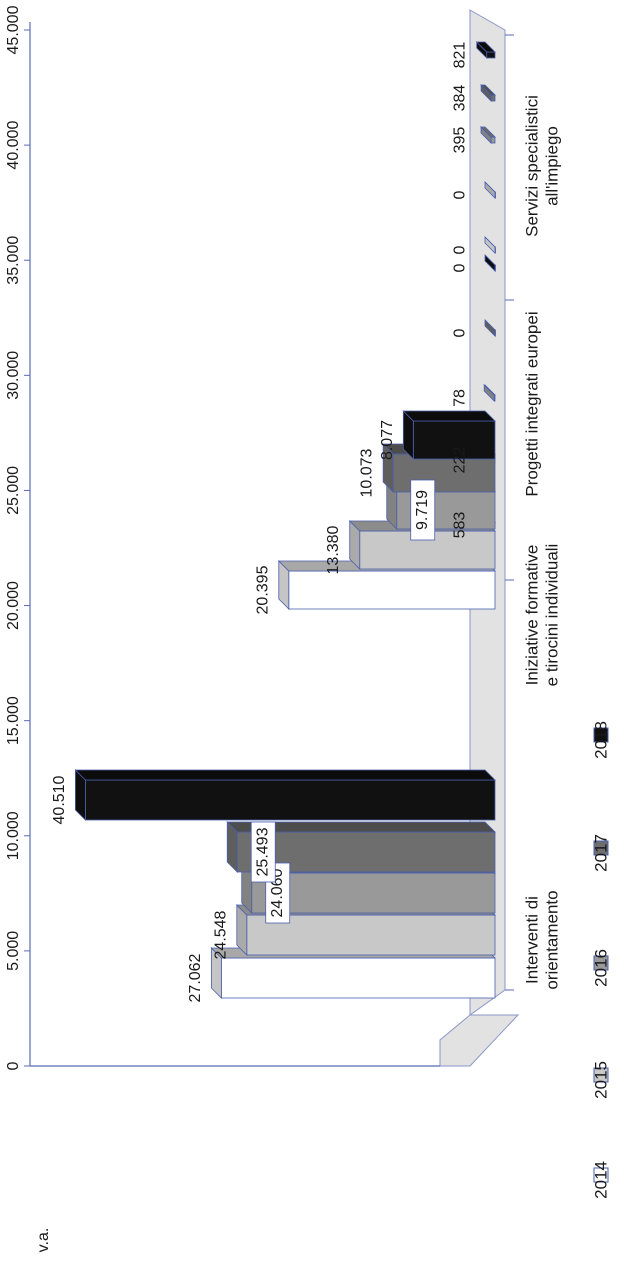  I want to click on data-label-text: 384, so click(460, 98).